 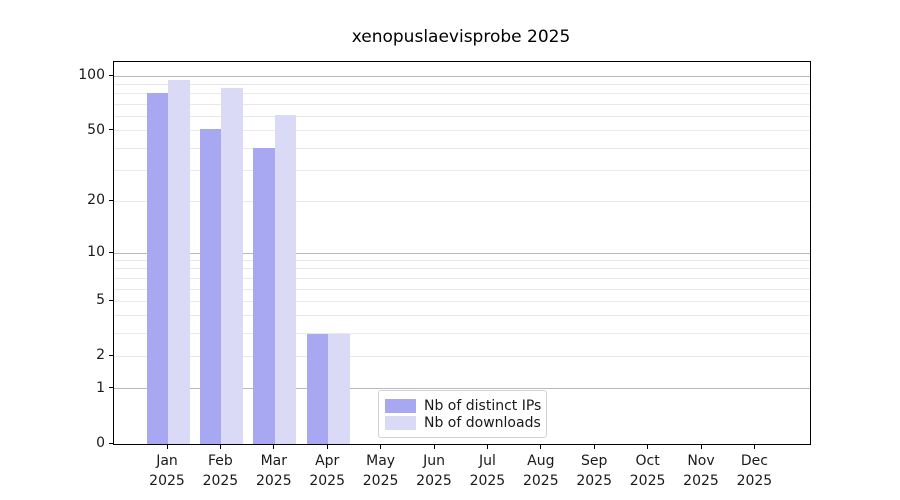 I want to click on x-tick-aug-2025, so click(x=541, y=447).